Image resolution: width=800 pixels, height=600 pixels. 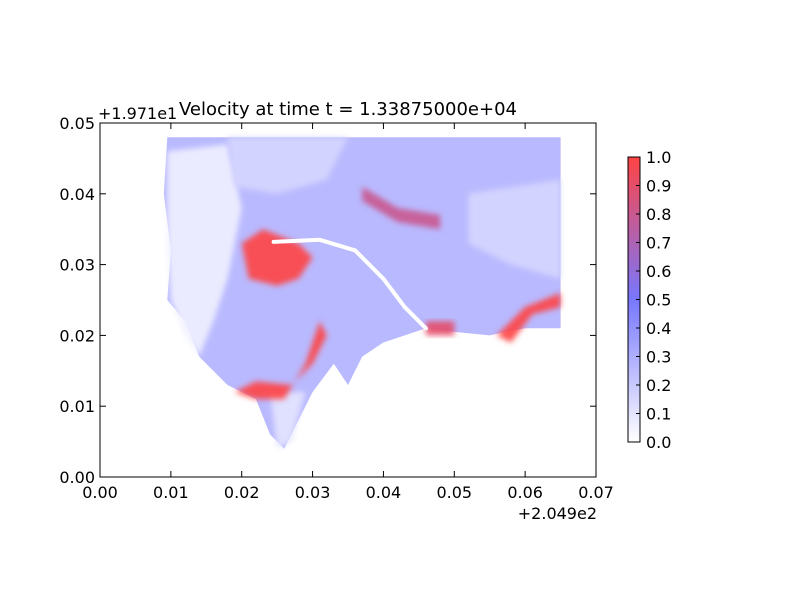 What do you see at coordinates (313, 492) in the screenshot?
I see `x-tick-label: 0.03` at bounding box center [313, 492].